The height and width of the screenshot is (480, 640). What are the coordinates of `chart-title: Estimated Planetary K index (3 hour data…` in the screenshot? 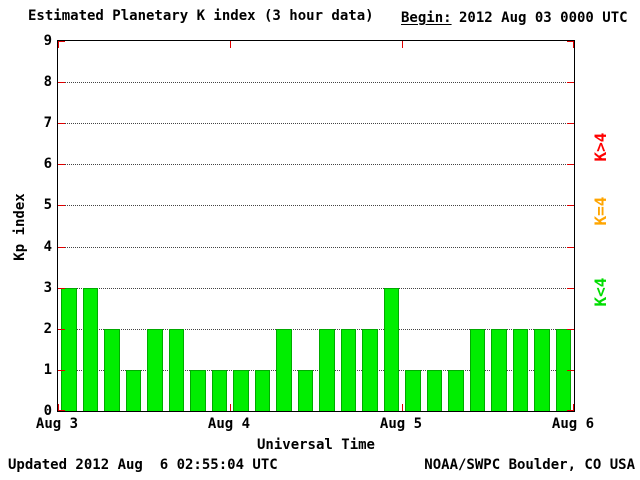 It's located at (201, 16).